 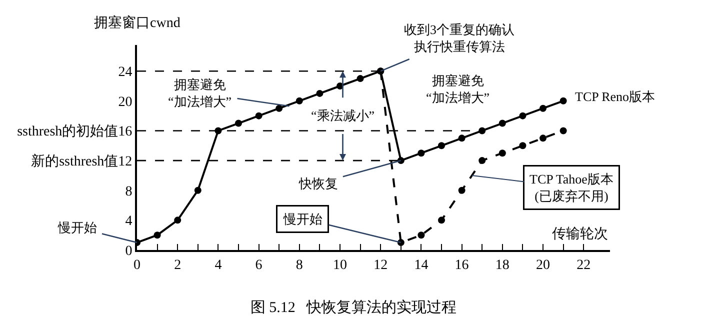 What do you see at coordinates (81, 161) in the screenshot?
I see `y-tick-label: 新的ssthresh值12` at bounding box center [81, 161].